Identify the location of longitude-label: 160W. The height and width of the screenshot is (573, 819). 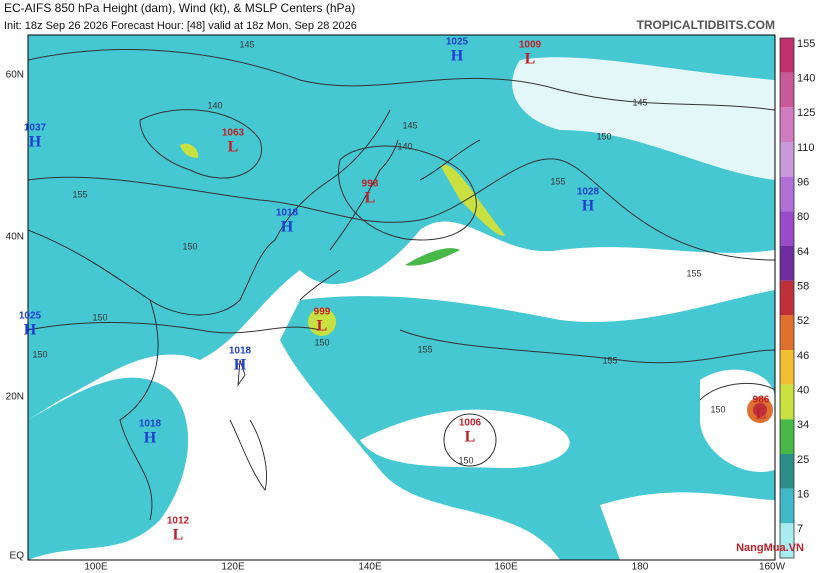
(772, 567).